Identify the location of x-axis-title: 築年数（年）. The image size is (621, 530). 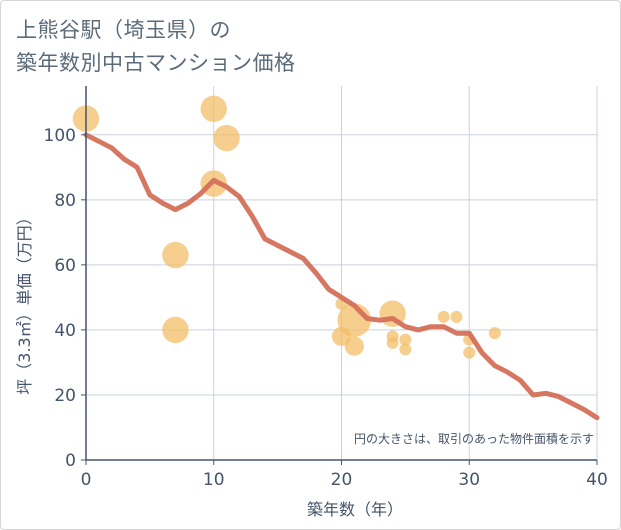
(355, 509).